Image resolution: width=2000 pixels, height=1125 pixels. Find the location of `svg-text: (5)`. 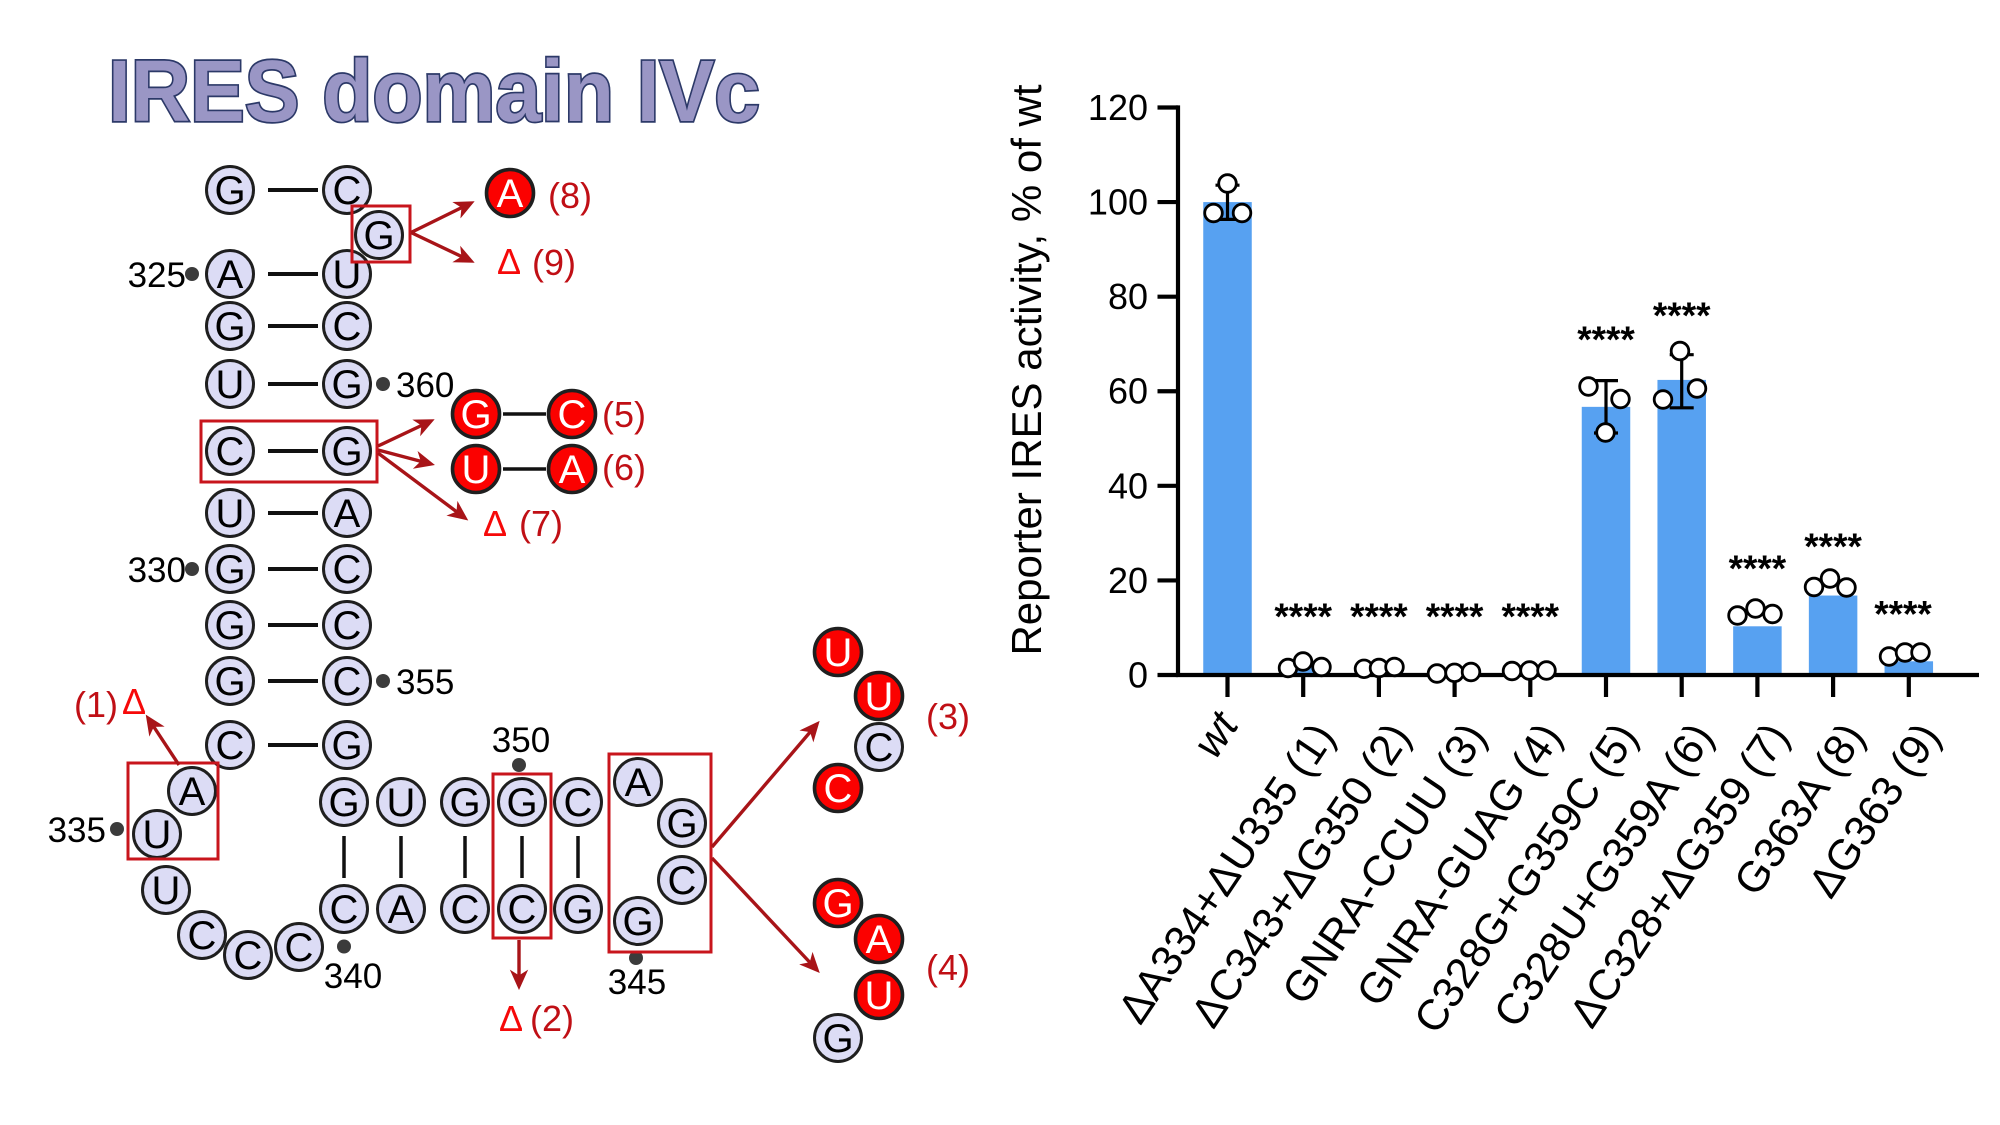

svg-text: (5) is located at coordinates (624, 414).